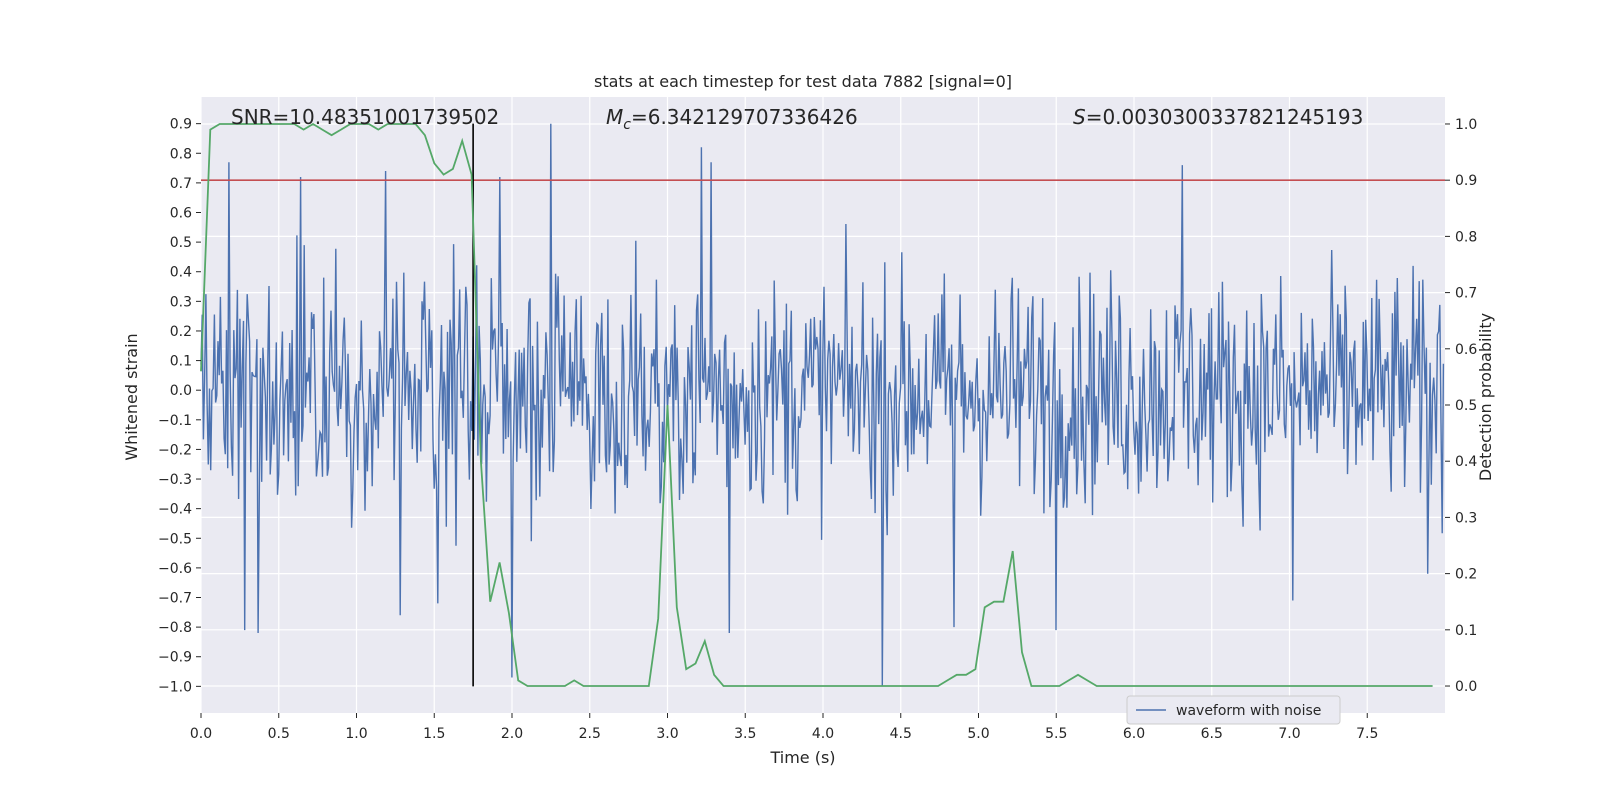 This screenshot has height=800, width=1600. Describe the element at coordinates (434, 734) in the screenshot. I see `x-tick-label: 1.5` at that location.